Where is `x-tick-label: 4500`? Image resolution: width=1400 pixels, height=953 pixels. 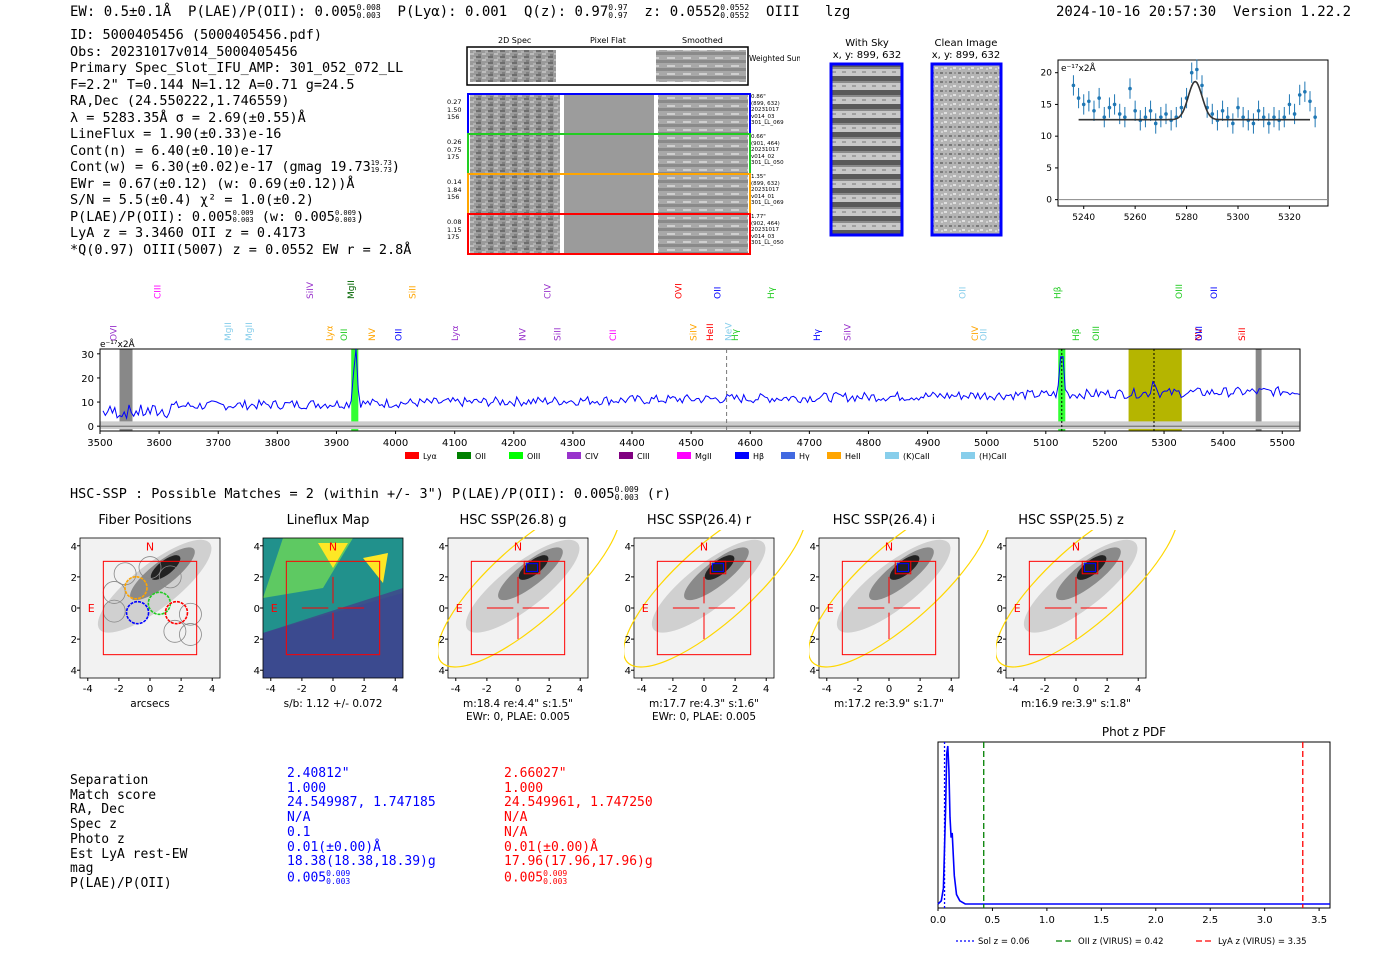 x-tick-label: 4500 is located at coordinates (690, 443).